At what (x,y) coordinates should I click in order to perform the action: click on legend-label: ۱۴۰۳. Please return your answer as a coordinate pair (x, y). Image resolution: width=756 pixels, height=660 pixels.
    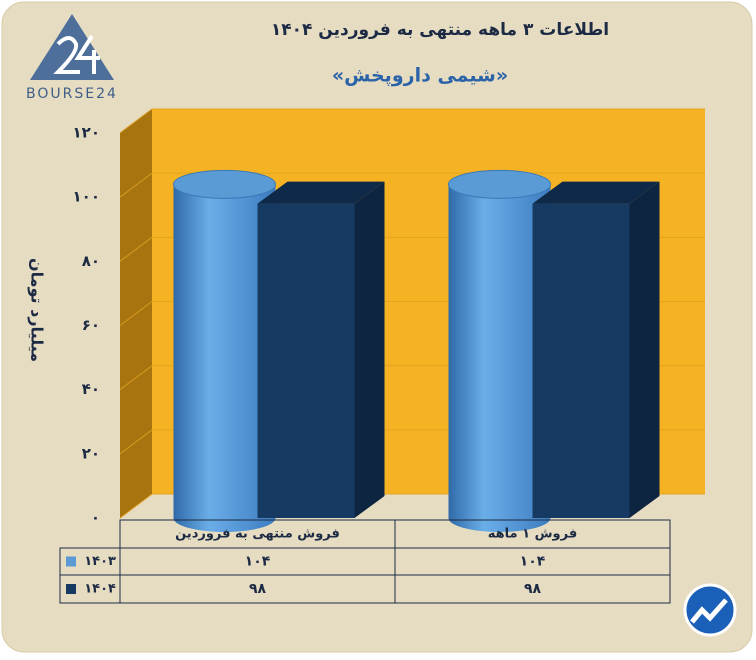
    Looking at the image, I should click on (100, 561).